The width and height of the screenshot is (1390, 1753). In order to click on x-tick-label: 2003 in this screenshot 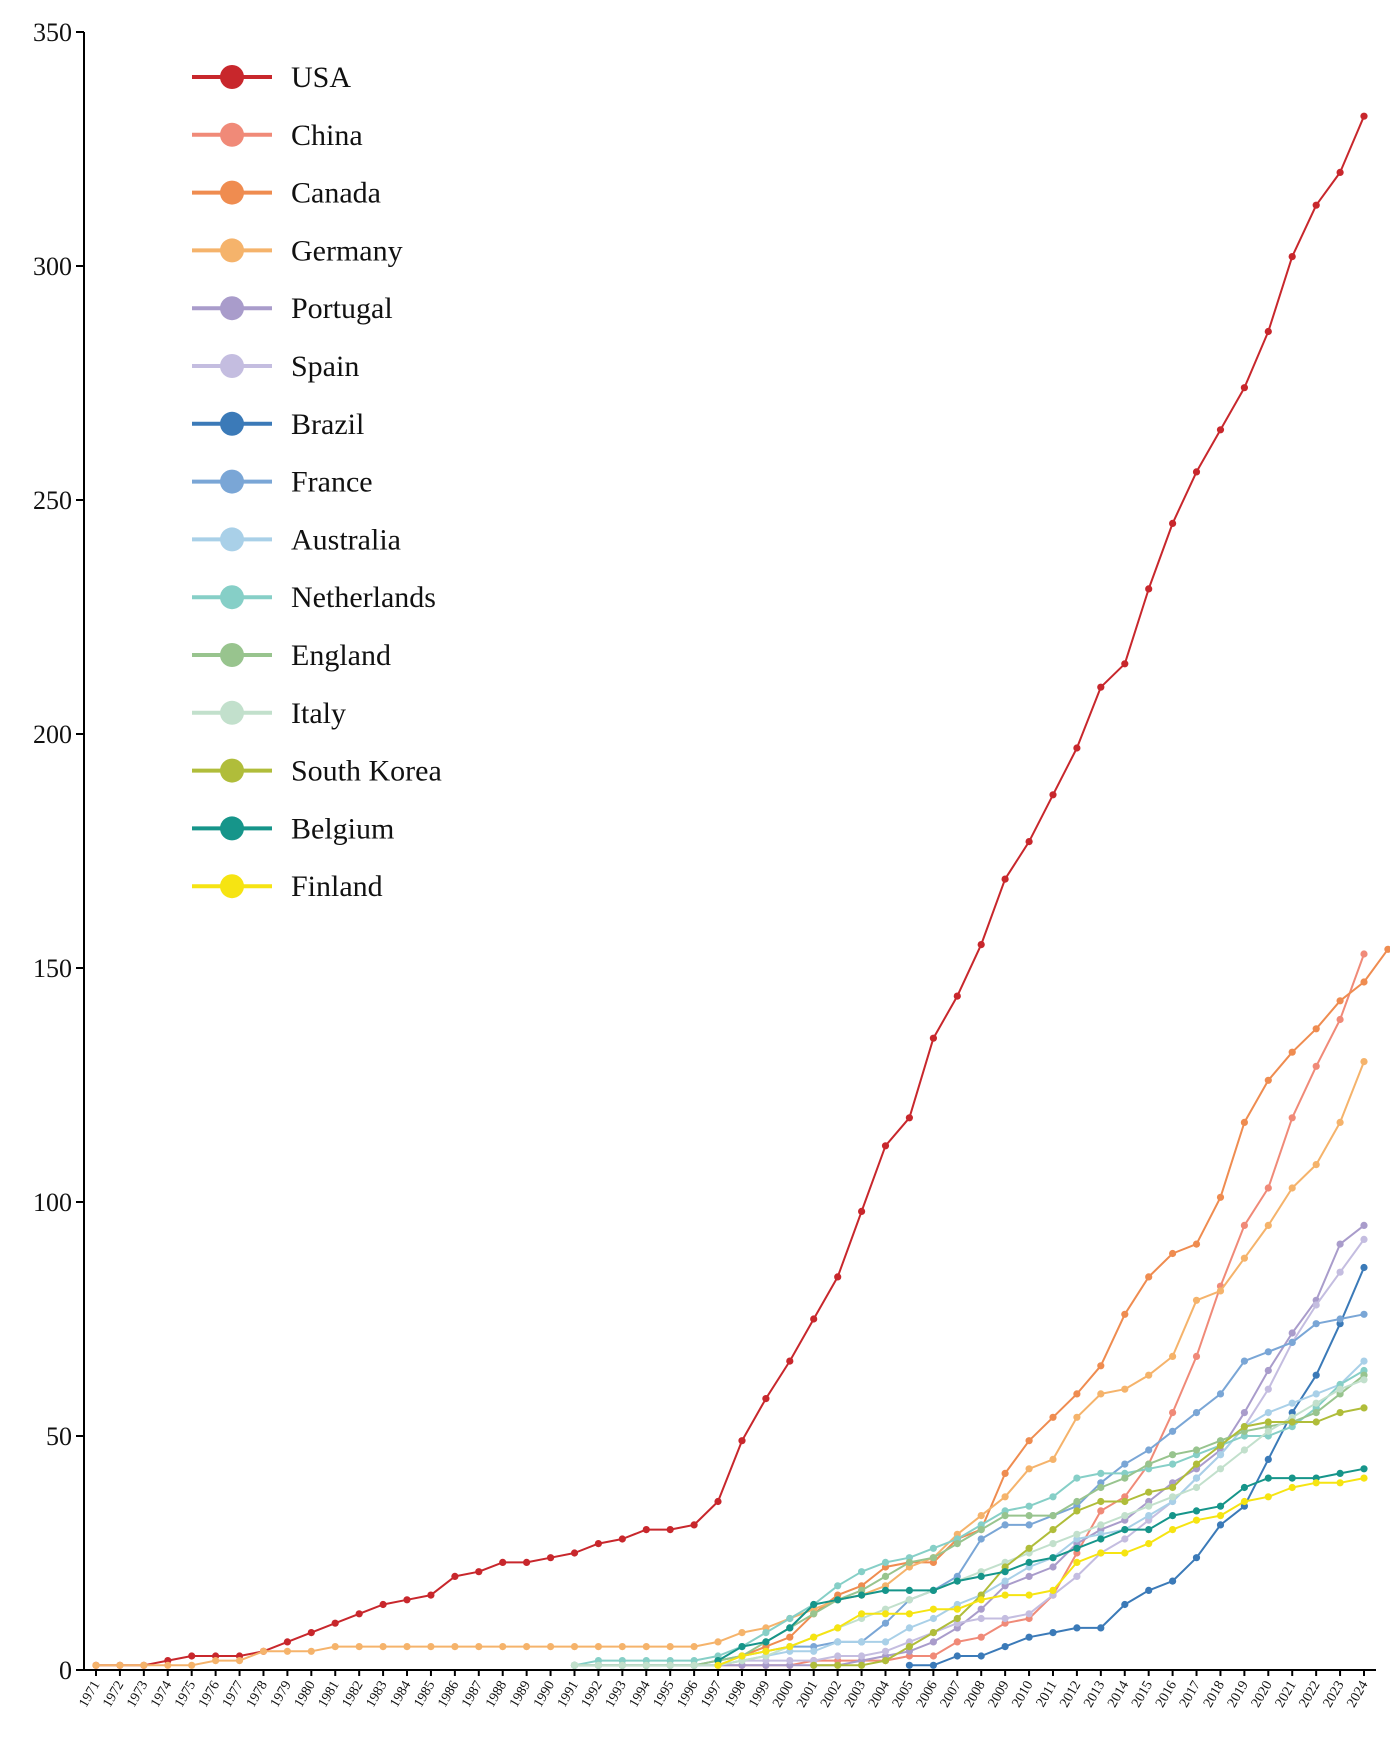, I will do `click(855, 1695)`.